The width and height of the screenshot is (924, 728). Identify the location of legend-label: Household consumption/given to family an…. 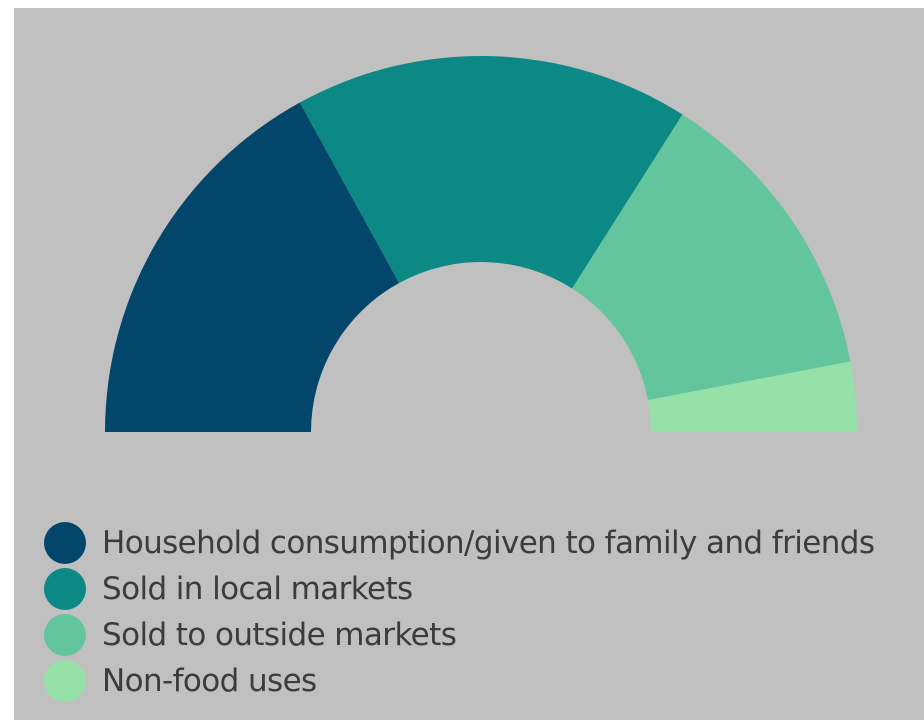
(488, 543).